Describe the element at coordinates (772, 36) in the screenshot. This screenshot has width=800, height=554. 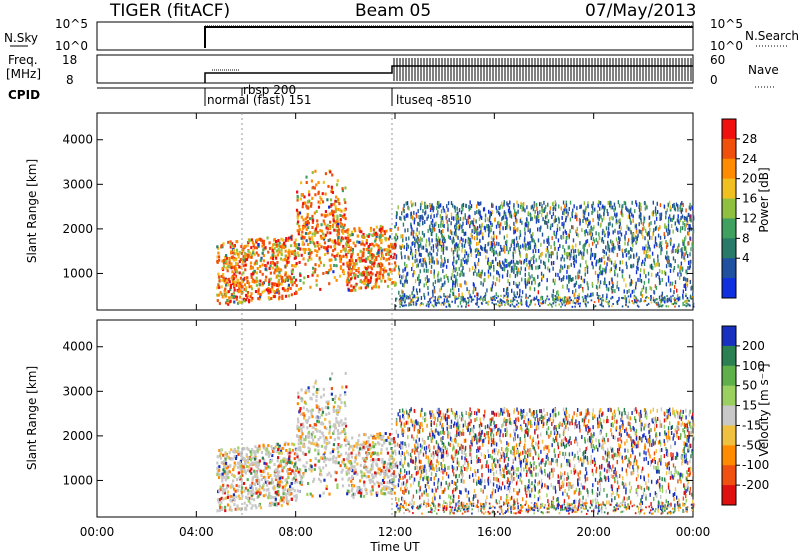
I see `nsearch-label: N.Search` at that location.